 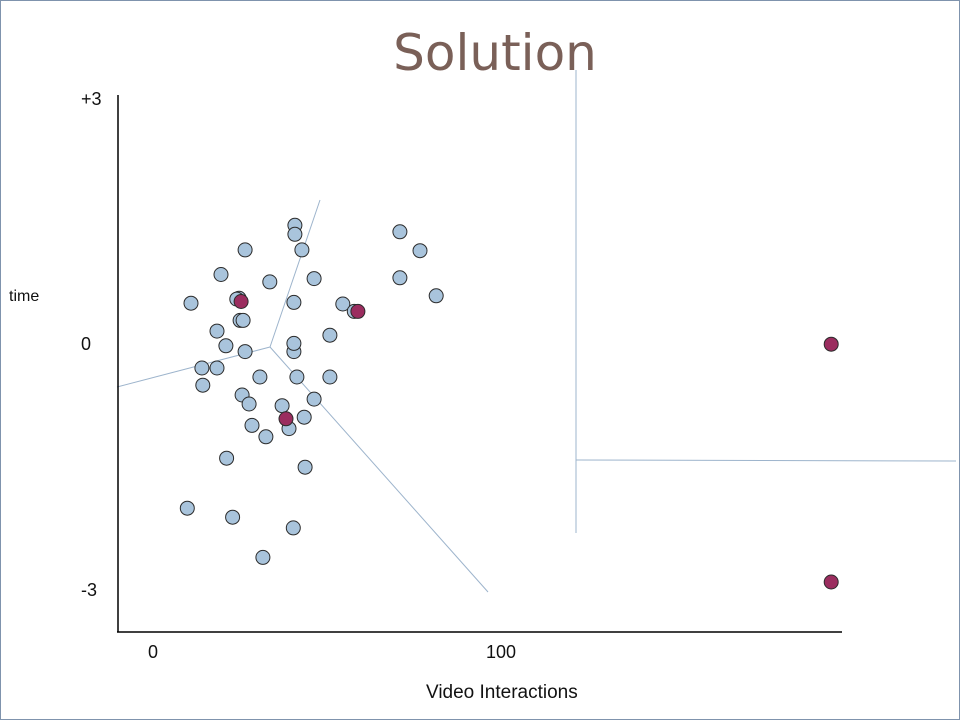 I want to click on y-tick-label-top: +3, so click(x=91, y=99).